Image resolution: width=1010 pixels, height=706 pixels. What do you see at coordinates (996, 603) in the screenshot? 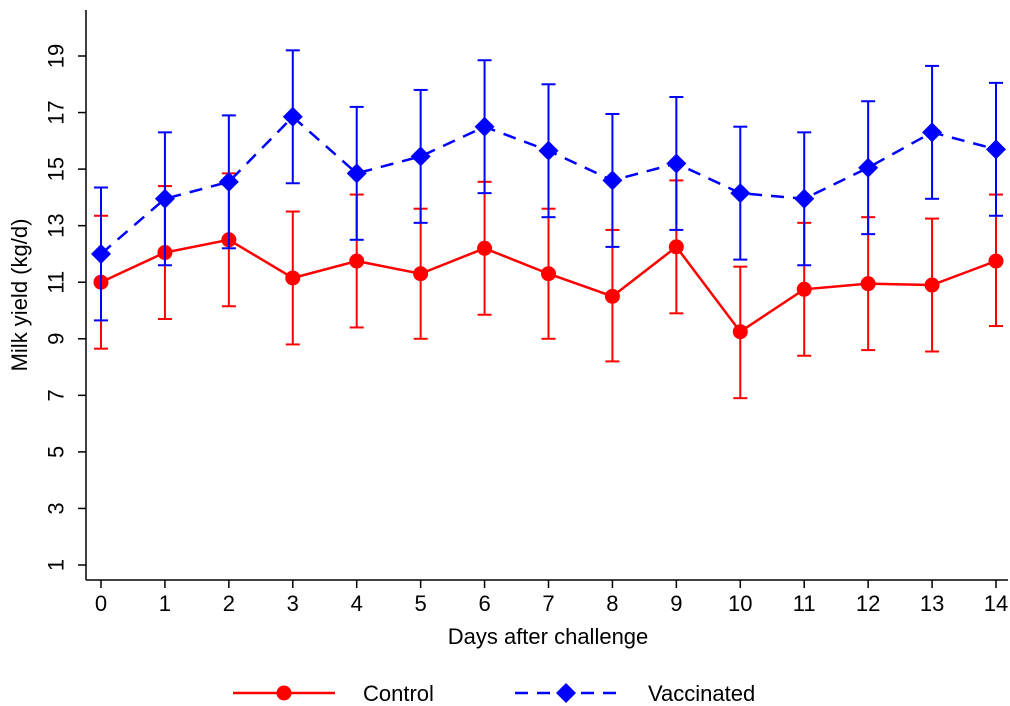
I see `x-tick-label: 14` at bounding box center [996, 603].